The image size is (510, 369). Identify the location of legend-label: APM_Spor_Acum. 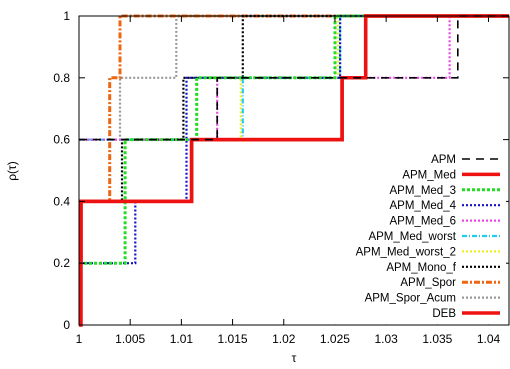
(410, 299).